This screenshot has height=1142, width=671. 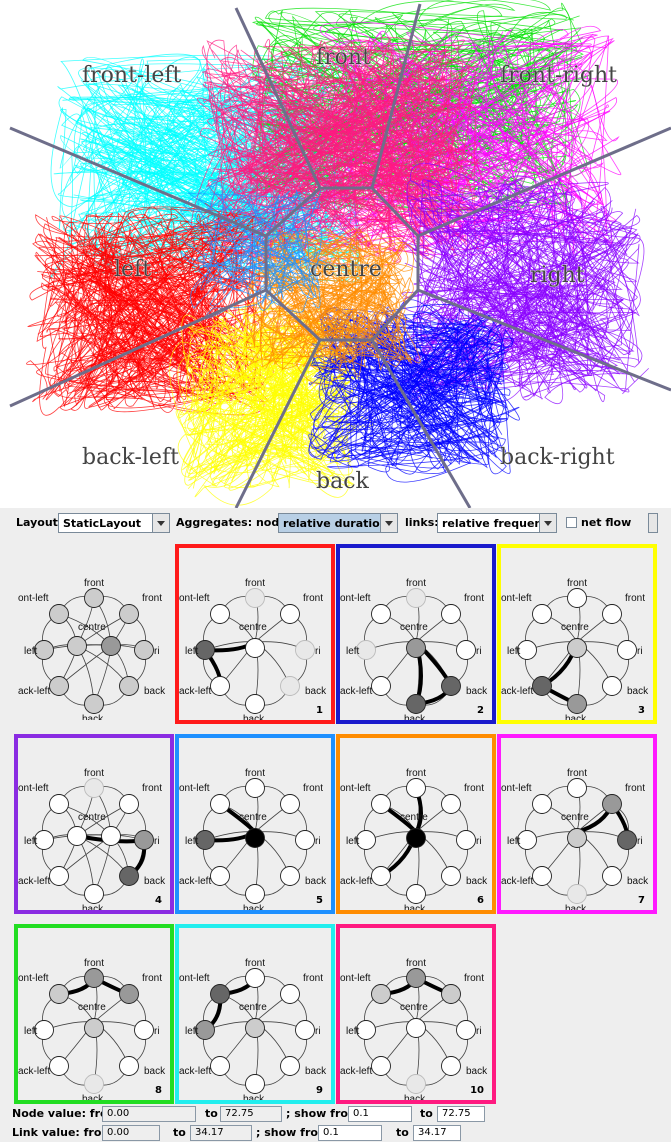 I want to click on net-flow-label: net flow, so click(x=606, y=522).